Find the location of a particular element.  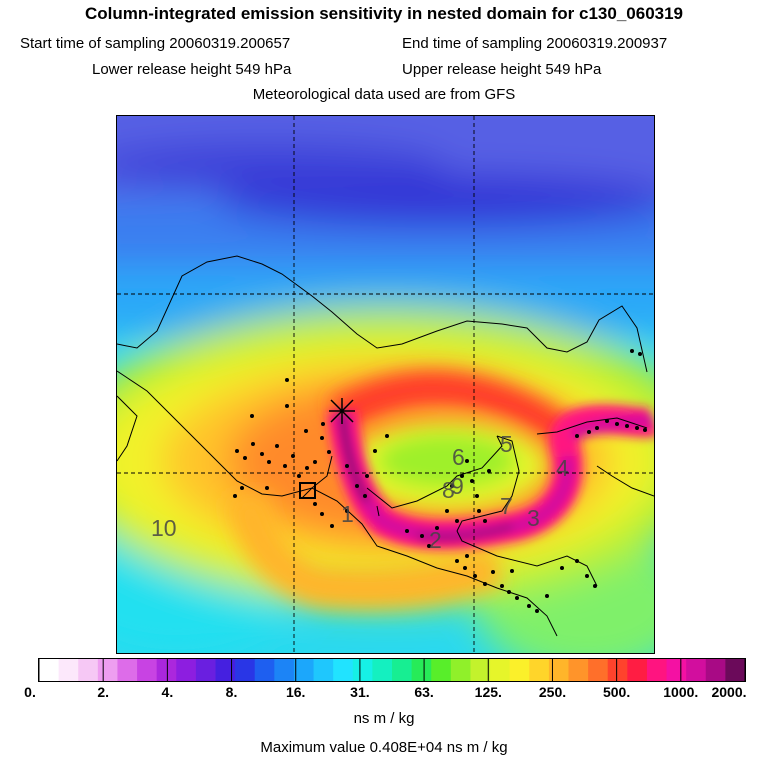

start-time-label: Start time of sampling 20060319.200657 is located at coordinates (155, 43).